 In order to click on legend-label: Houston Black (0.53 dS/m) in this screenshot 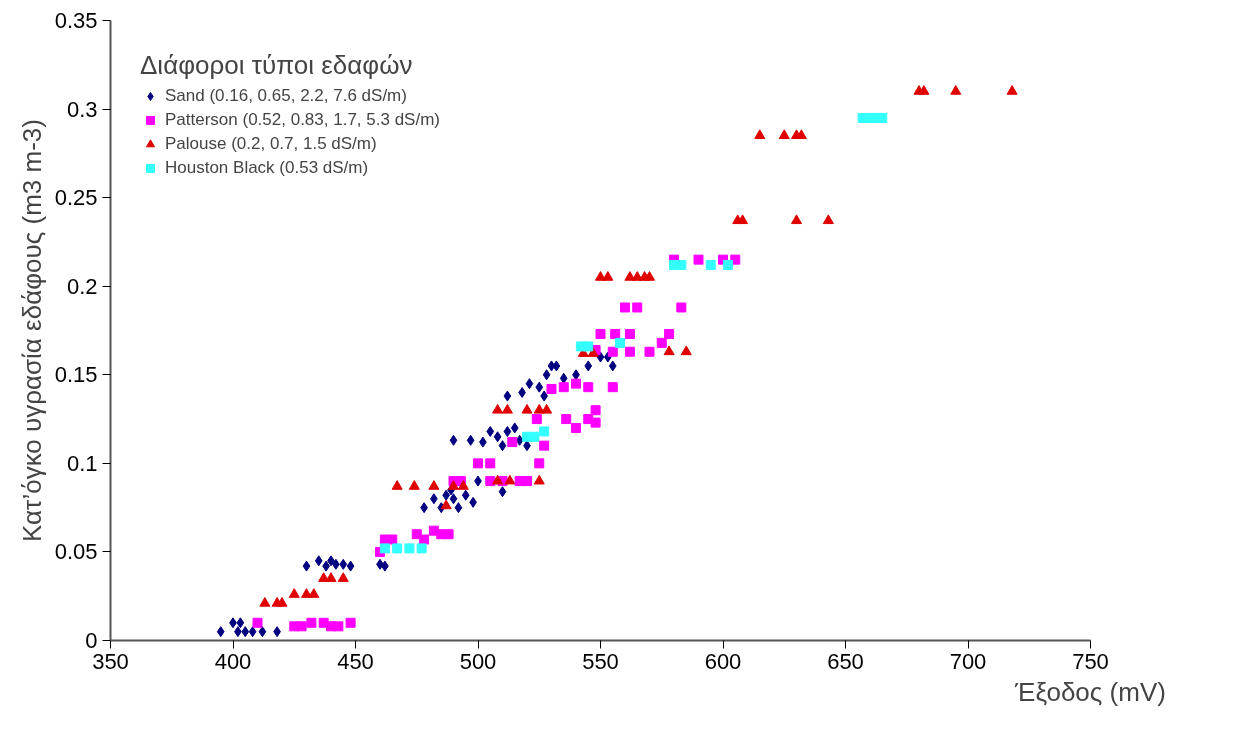, I will do `click(267, 168)`.